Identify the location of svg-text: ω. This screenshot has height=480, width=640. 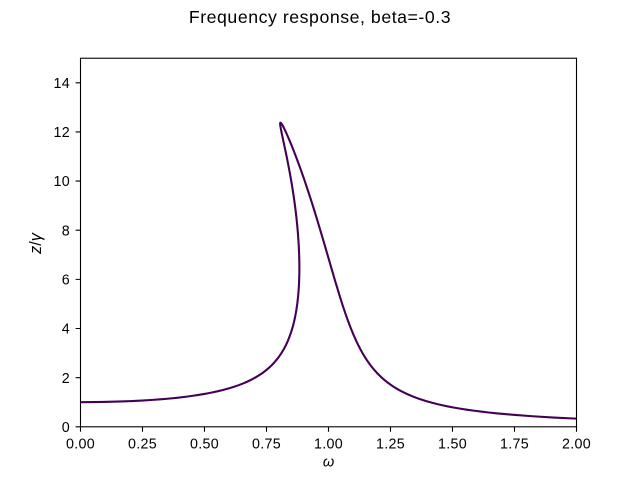
(328, 463).